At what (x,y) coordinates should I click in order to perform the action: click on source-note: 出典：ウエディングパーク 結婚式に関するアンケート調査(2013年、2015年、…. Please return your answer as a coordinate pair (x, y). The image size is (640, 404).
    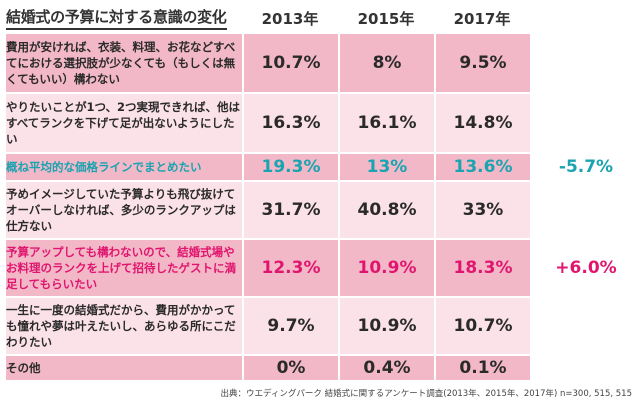
    Looking at the image, I should click on (426, 394).